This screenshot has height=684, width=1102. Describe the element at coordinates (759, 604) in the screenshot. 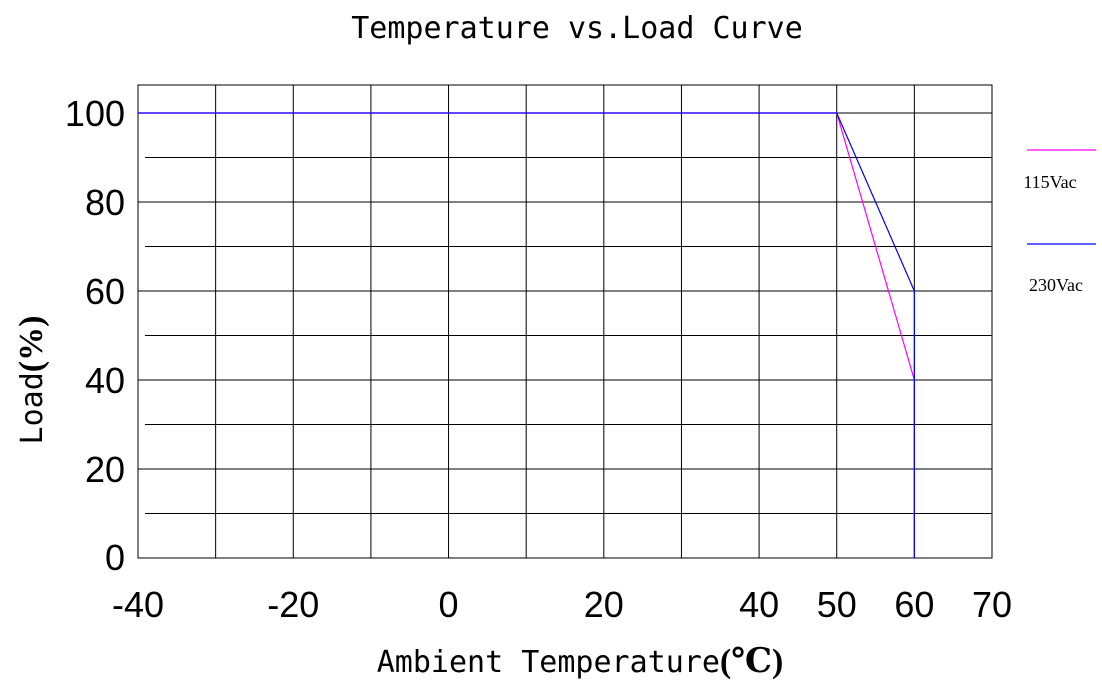

I see `x-tick-label: 40` at that location.